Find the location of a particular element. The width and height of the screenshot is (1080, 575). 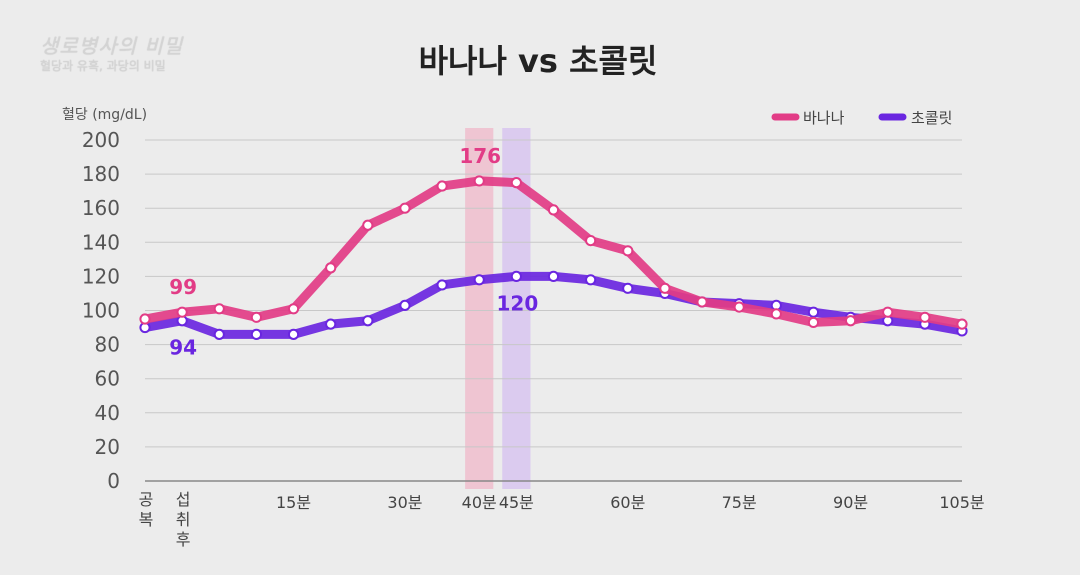

y-tick-label-40: 40 is located at coordinates (107, 413).